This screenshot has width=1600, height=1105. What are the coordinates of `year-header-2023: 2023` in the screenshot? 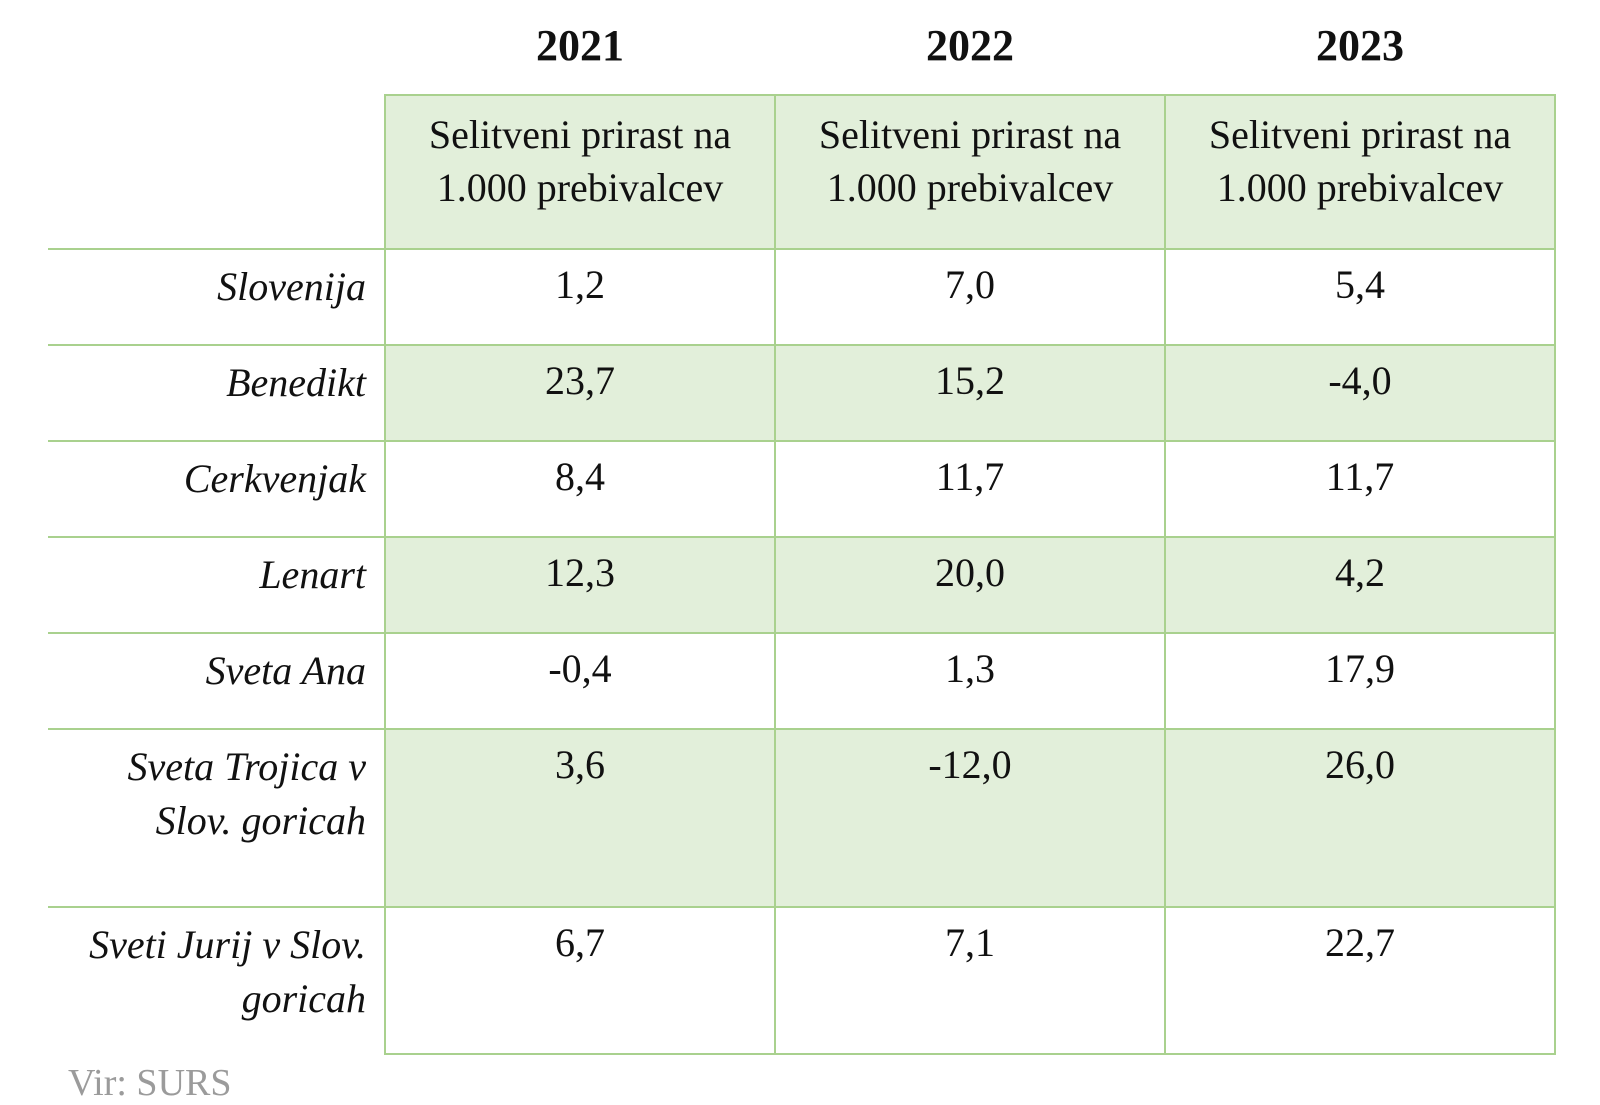 It's located at (1360, 45).